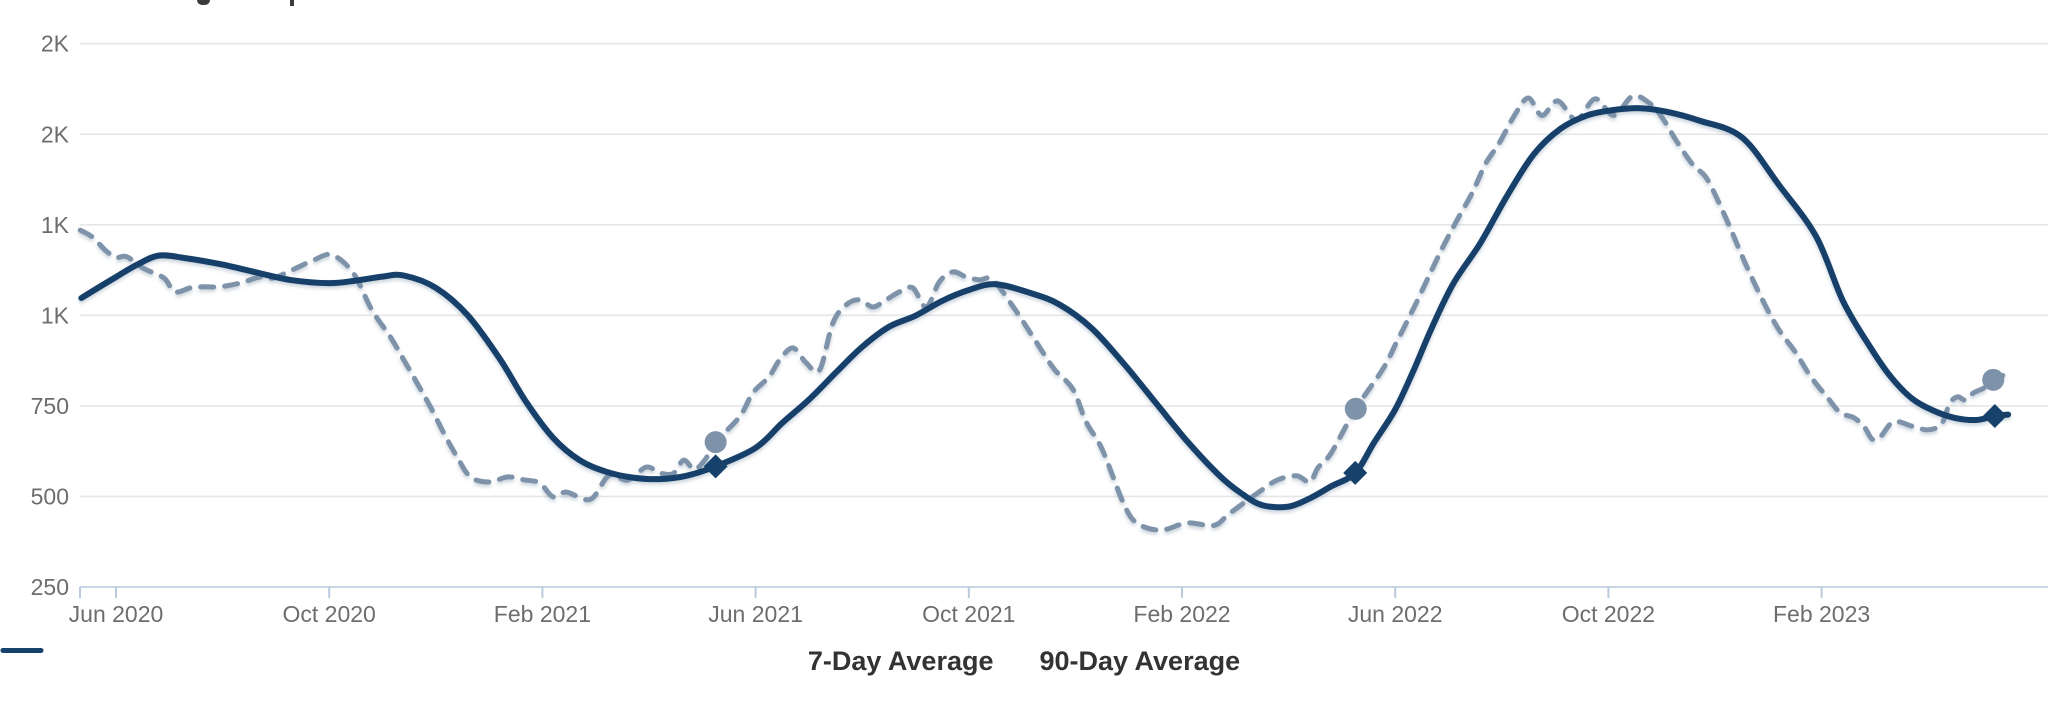 The height and width of the screenshot is (726, 2048). I want to click on x-axis-label: Feb 2021, so click(542, 614).